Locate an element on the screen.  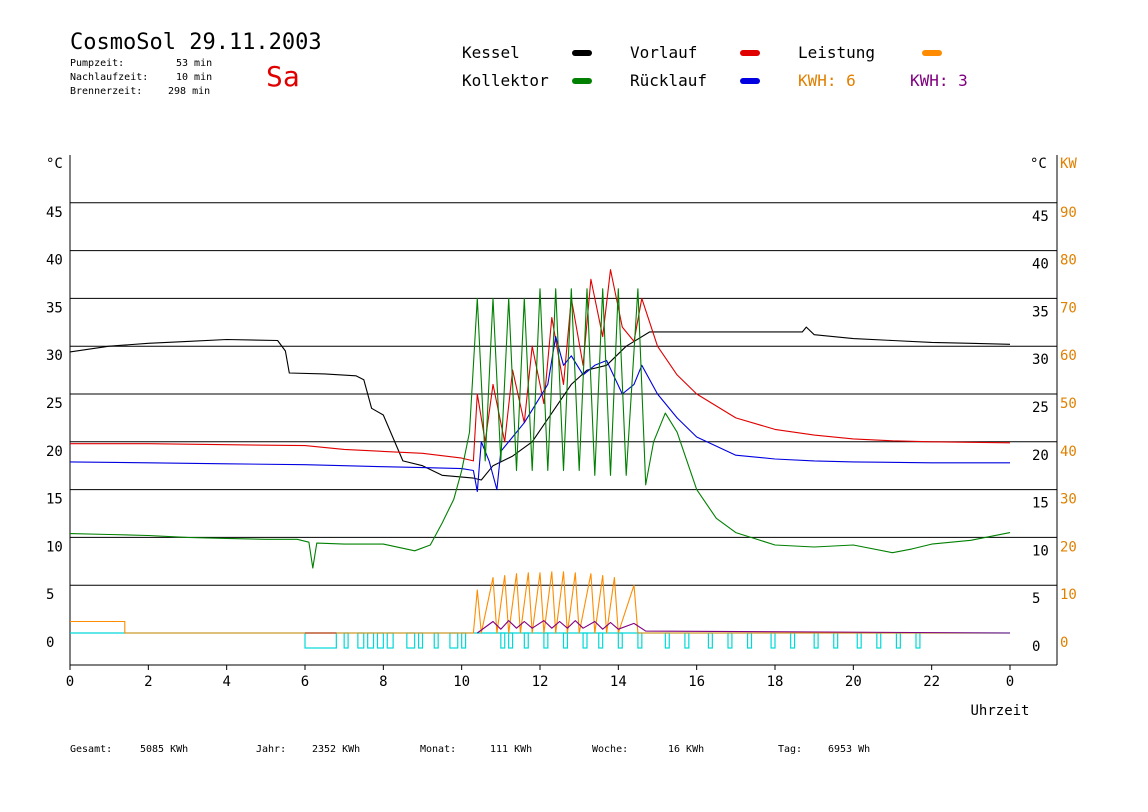
footer-woche-label: Woche: is located at coordinates (610, 749).